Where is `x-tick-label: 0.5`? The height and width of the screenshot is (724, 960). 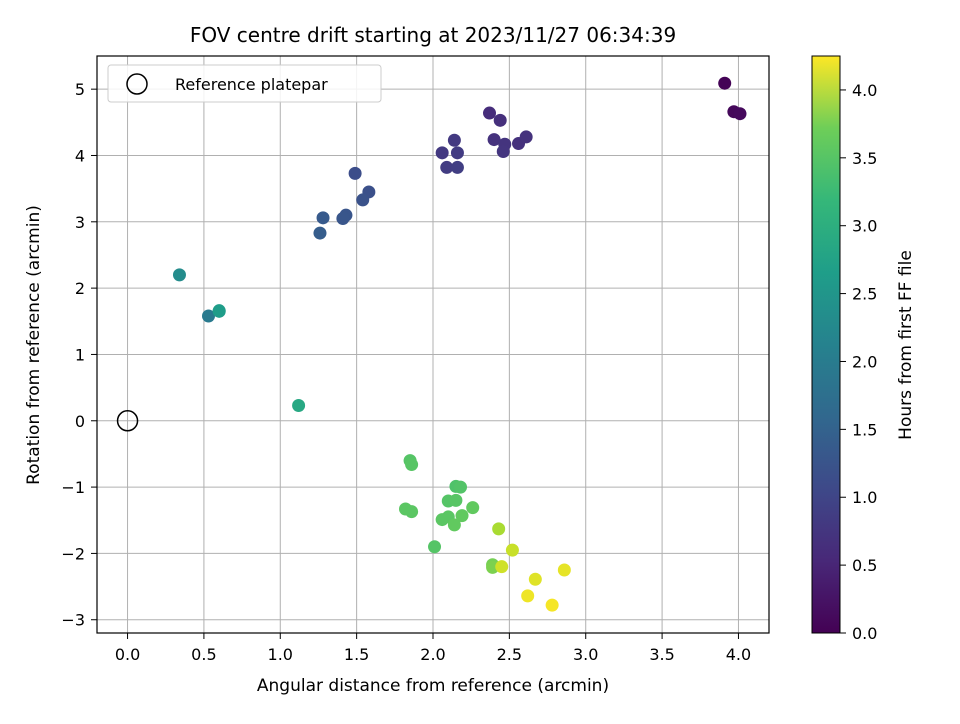 x-tick-label: 0.5 is located at coordinates (203, 654).